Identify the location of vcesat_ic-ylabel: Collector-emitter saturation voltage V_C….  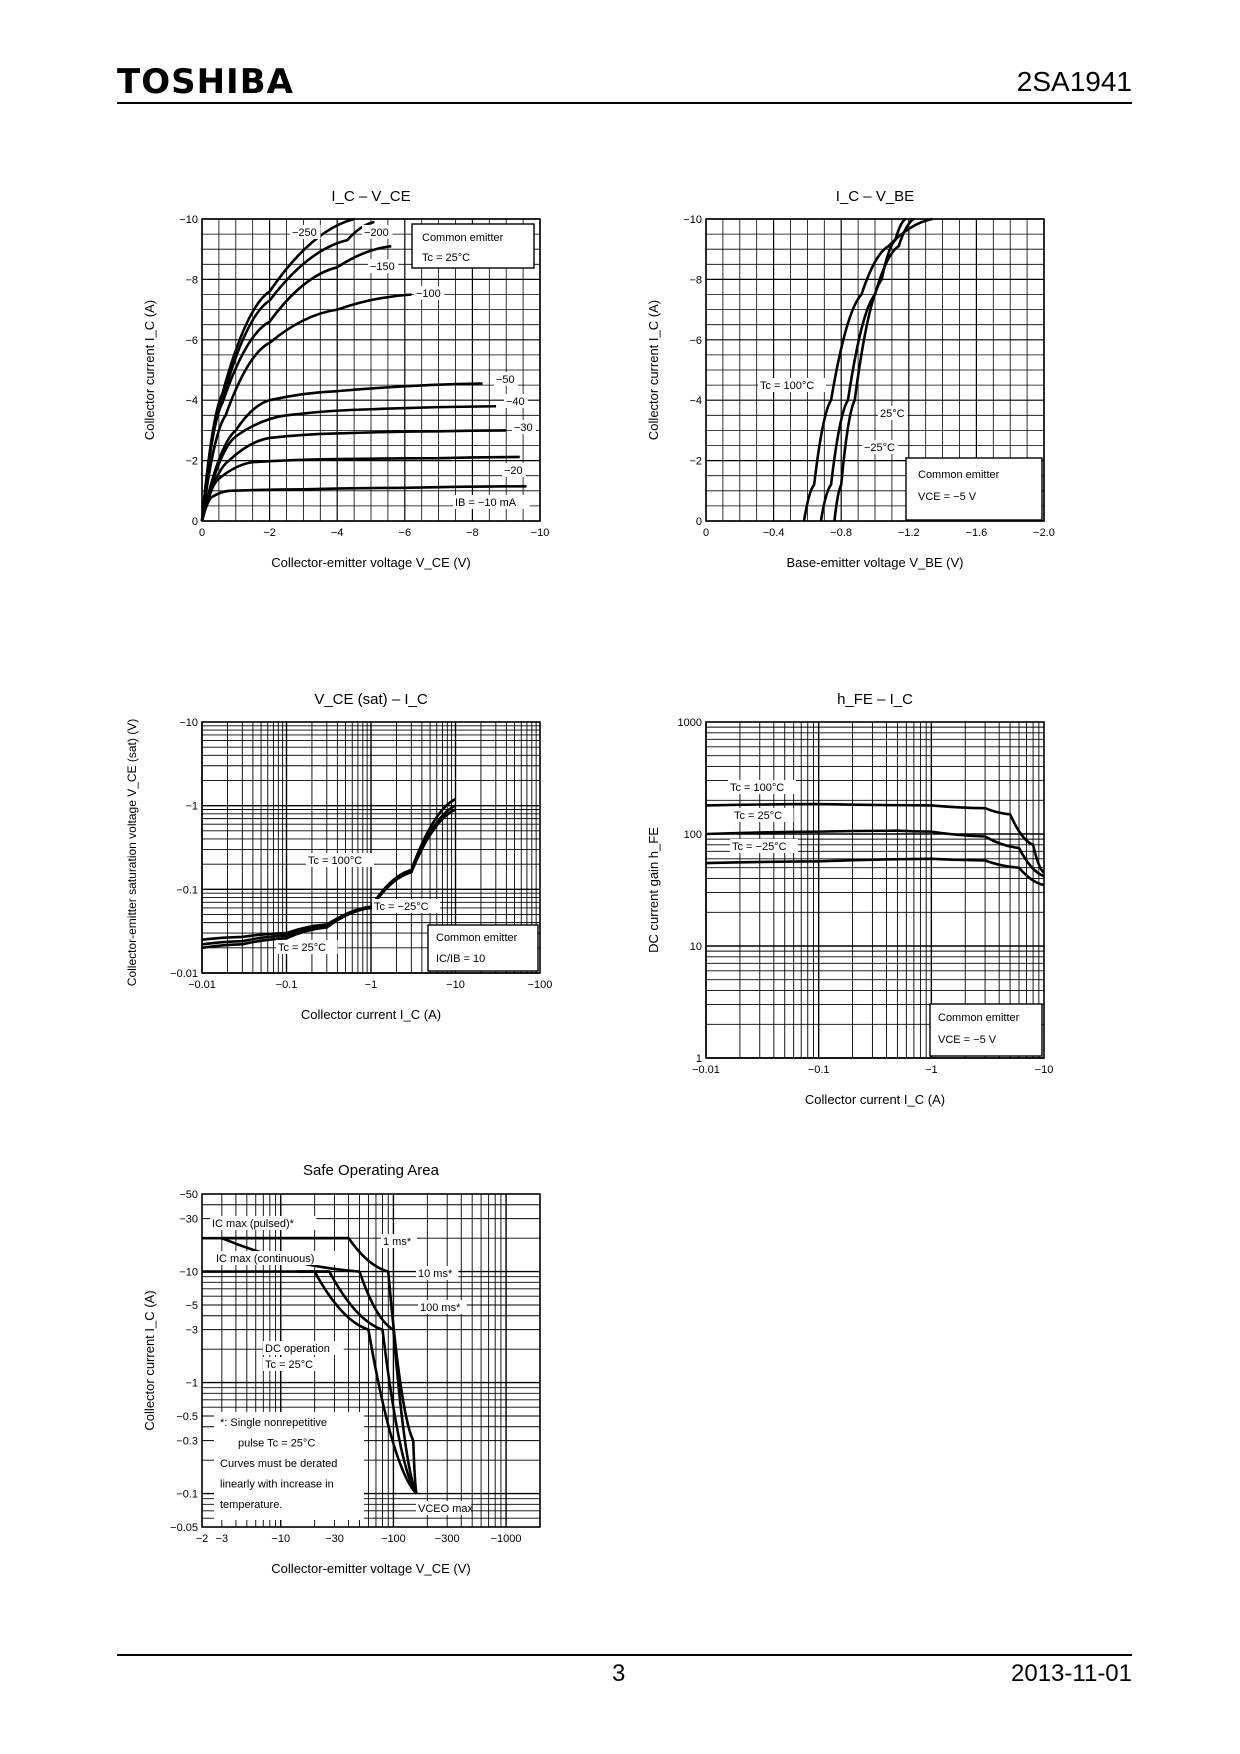
(132, 852).